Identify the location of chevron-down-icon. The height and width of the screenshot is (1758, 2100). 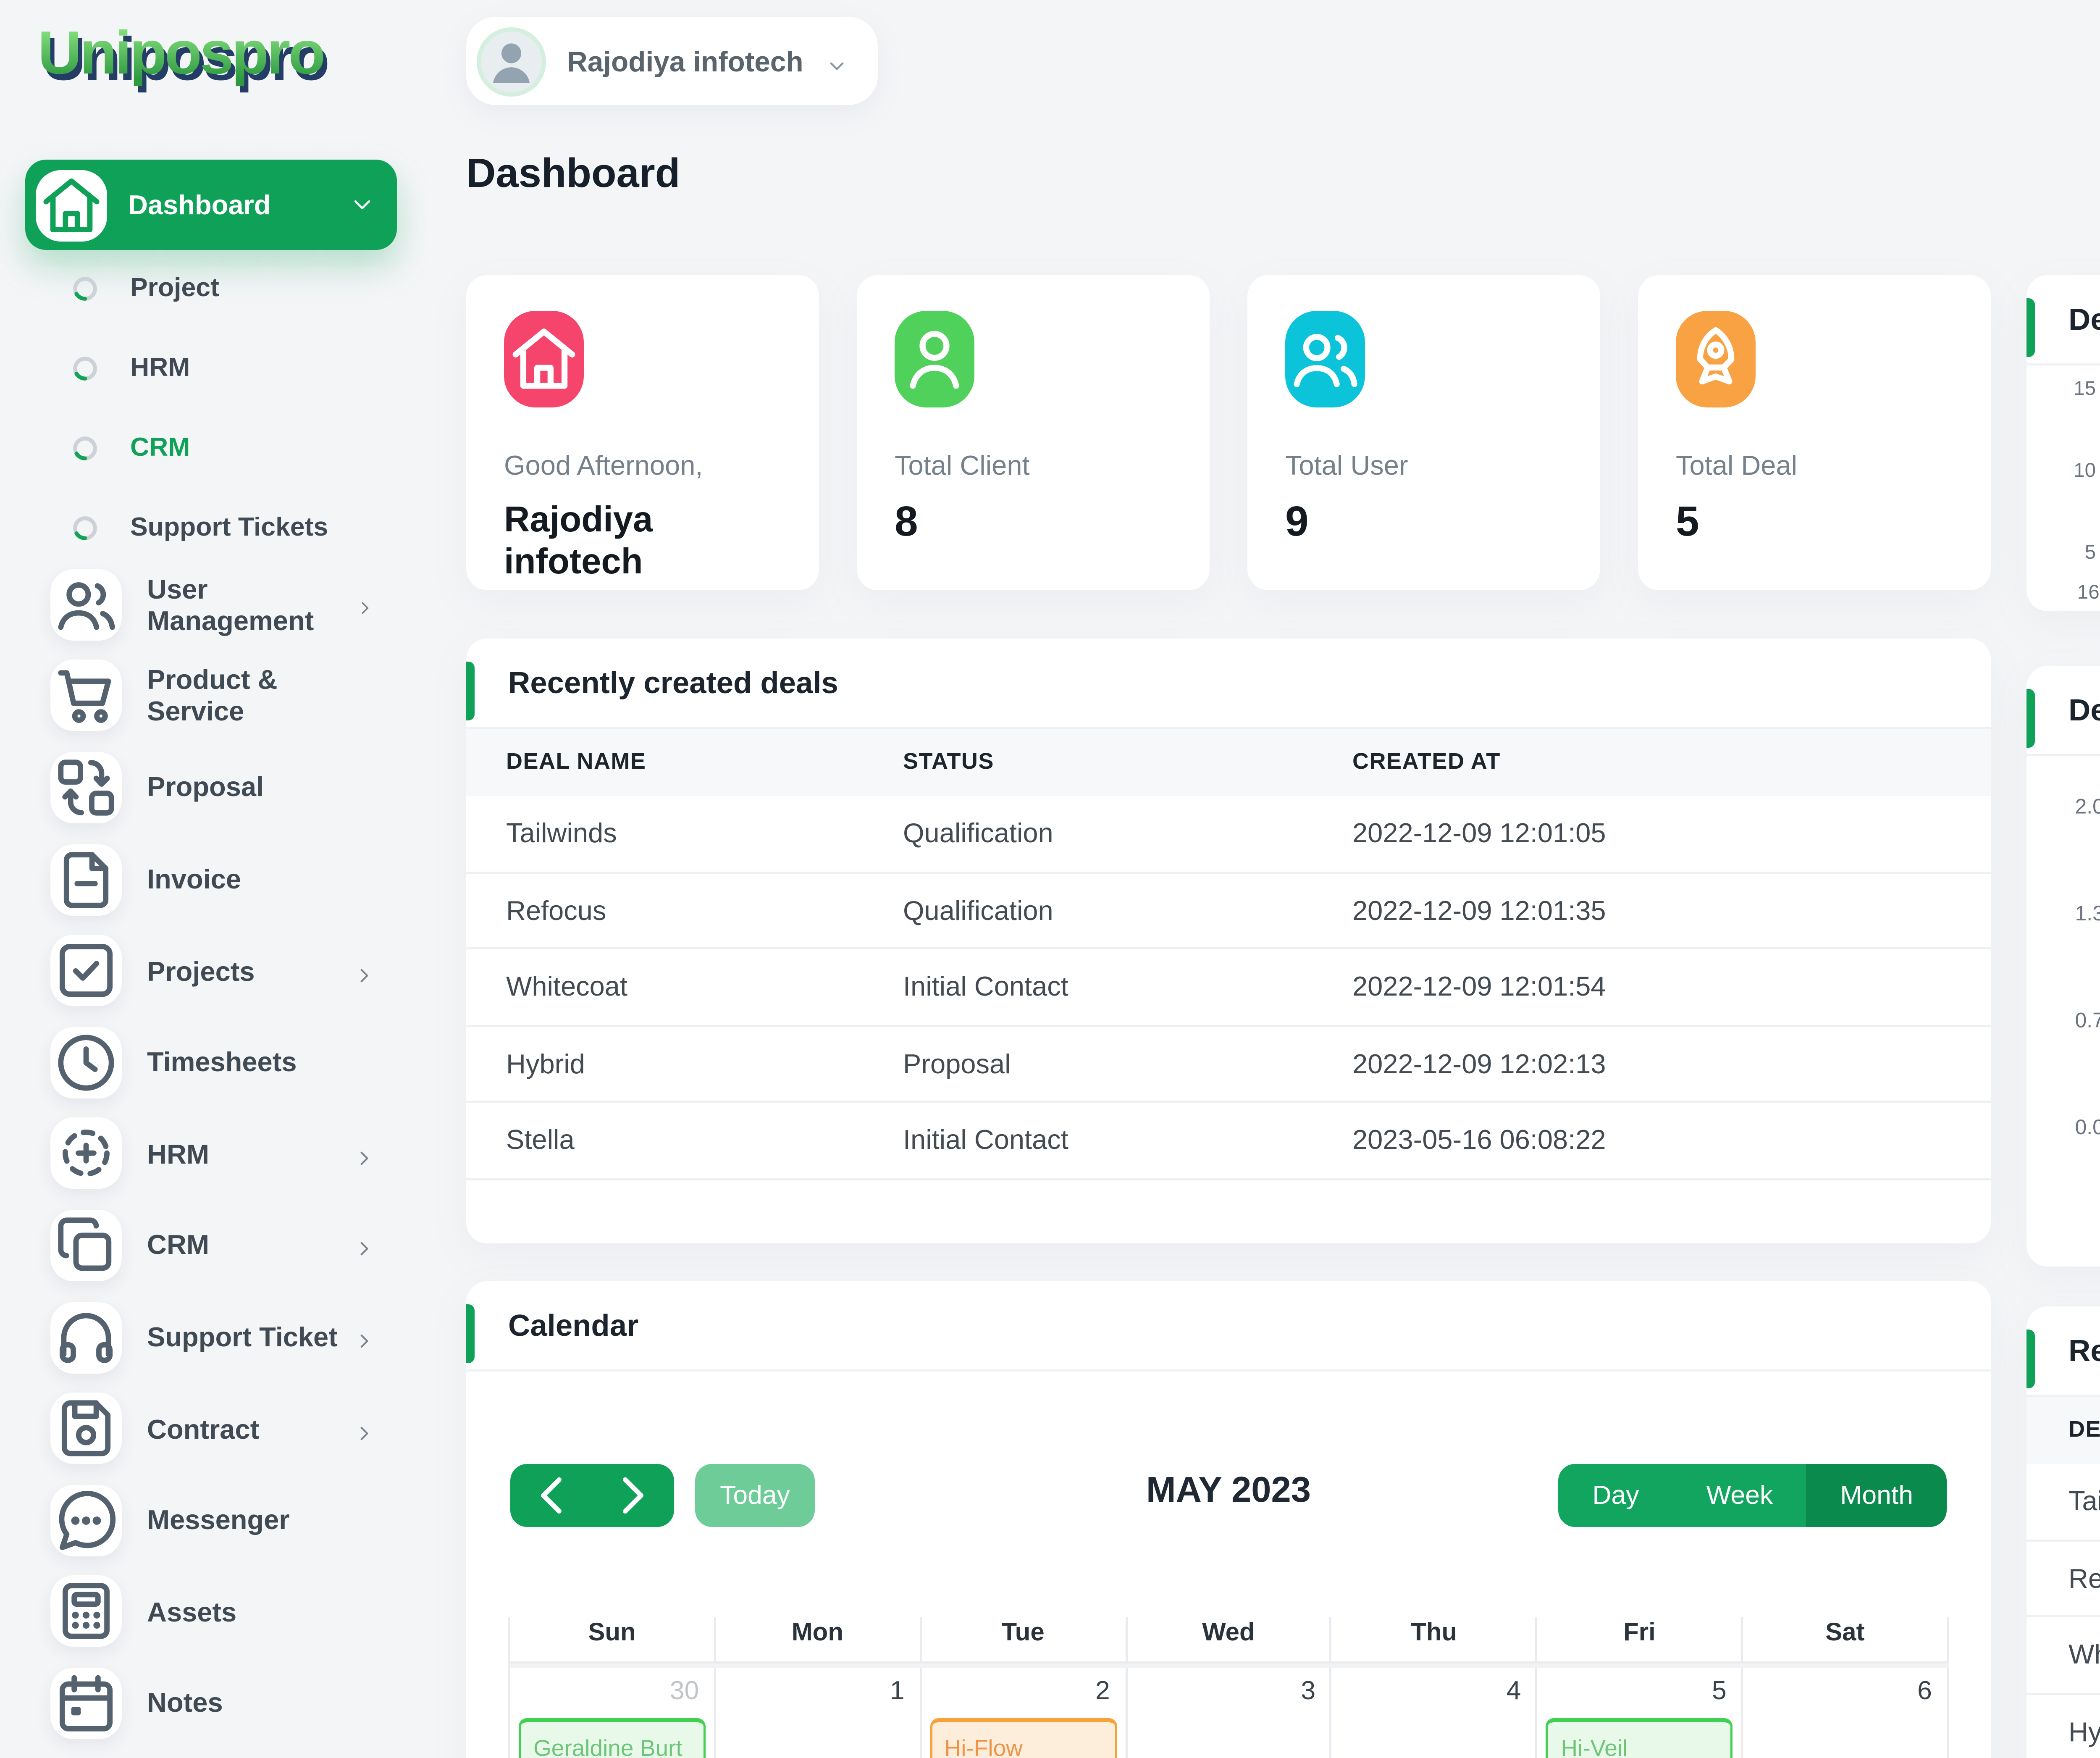
(836, 61).